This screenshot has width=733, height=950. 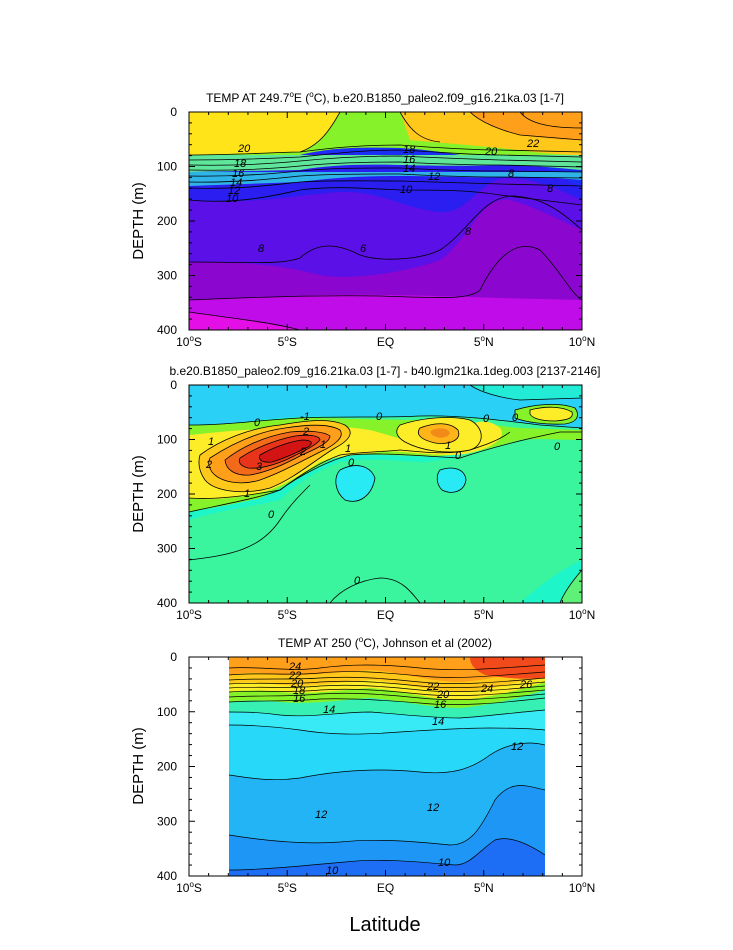 I want to click on contour-label: 6, so click(x=363, y=249).